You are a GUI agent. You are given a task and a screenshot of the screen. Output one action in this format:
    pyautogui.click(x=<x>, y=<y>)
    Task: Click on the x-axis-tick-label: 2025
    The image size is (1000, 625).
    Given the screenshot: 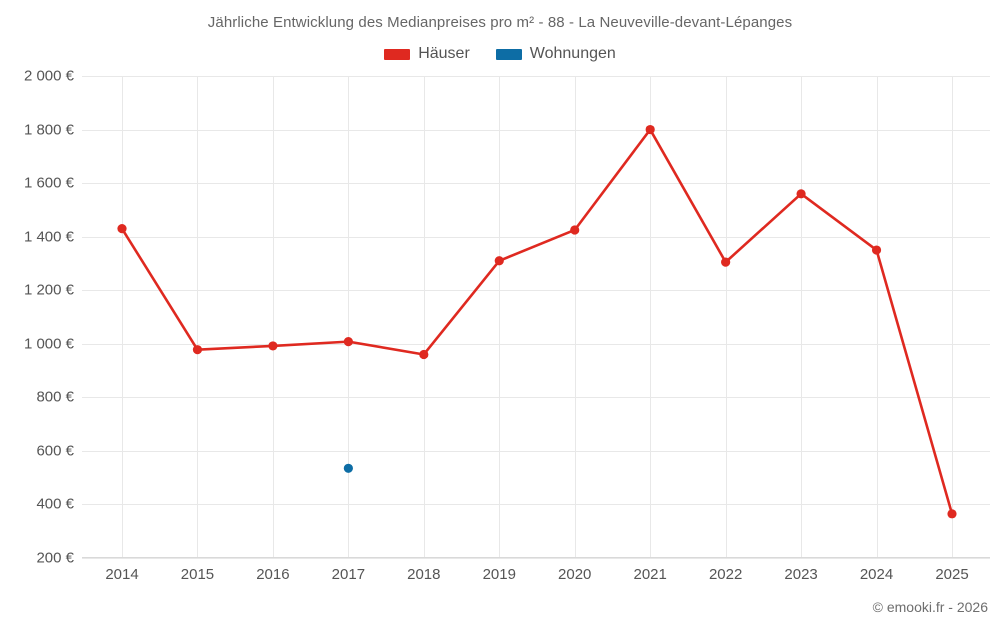 What is the action you would take?
    pyautogui.click(x=952, y=574)
    